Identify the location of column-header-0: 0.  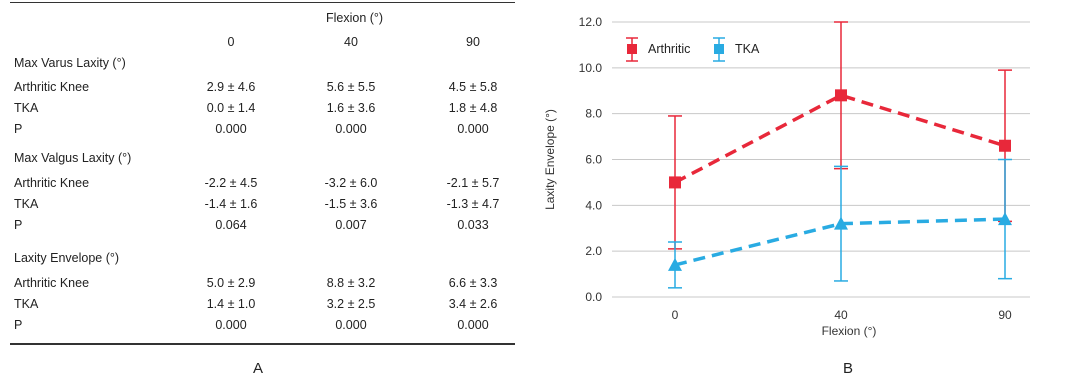
(231, 42).